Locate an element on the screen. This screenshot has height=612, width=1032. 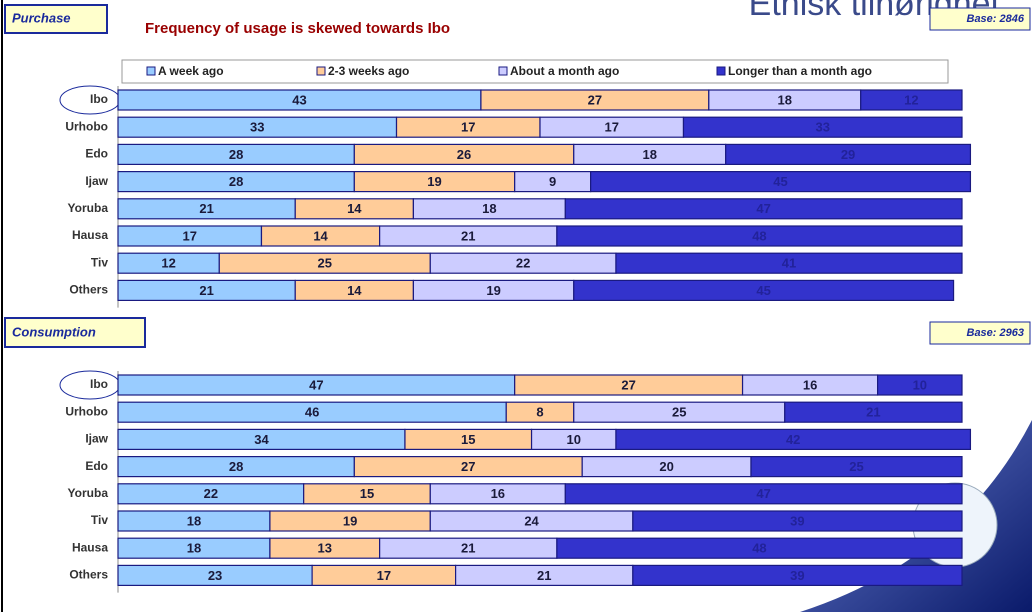
data-label: 8 is located at coordinates (539, 412).